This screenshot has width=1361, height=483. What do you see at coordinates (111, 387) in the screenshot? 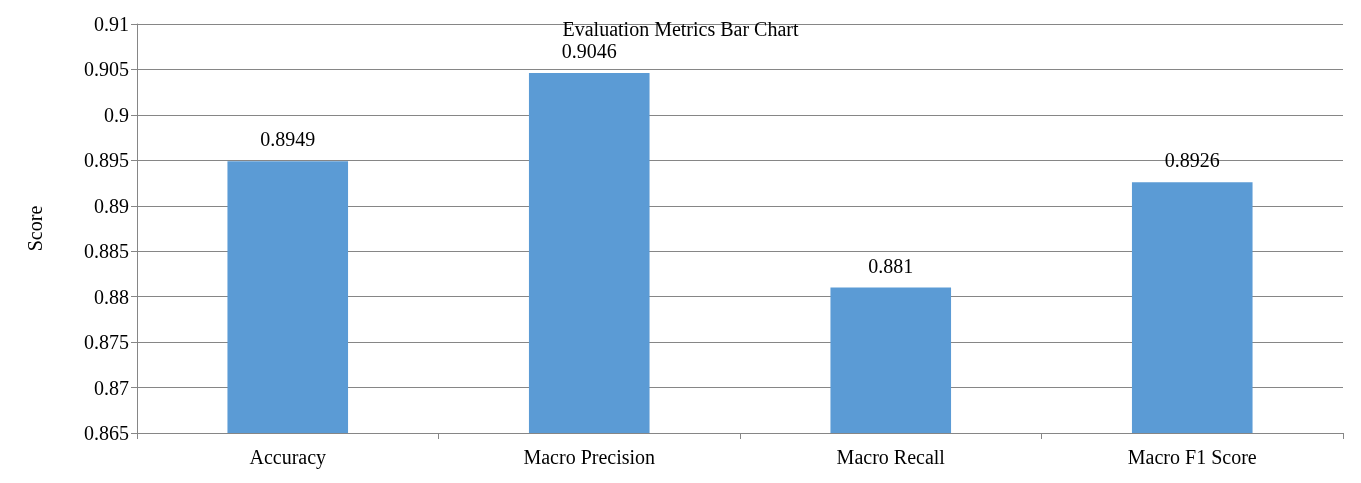
I see `y-tick-label: 0.87` at bounding box center [111, 387].